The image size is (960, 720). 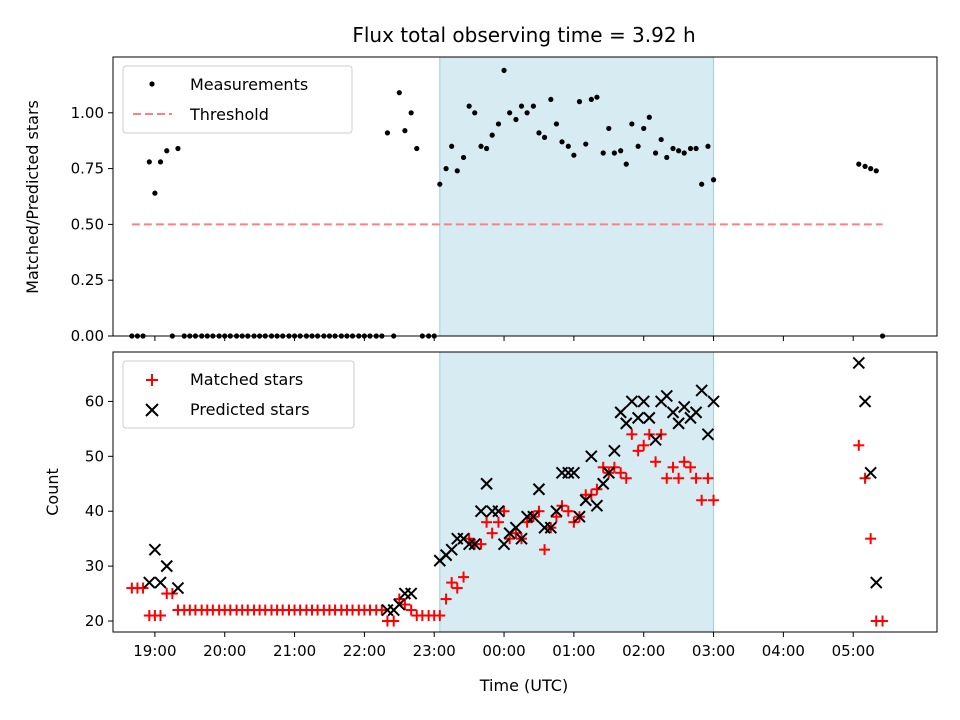 What do you see at coordinates (94, 621) in the screenshot?
I see `bottom-y-tick-label: 20` at bounding box center [94, 621].